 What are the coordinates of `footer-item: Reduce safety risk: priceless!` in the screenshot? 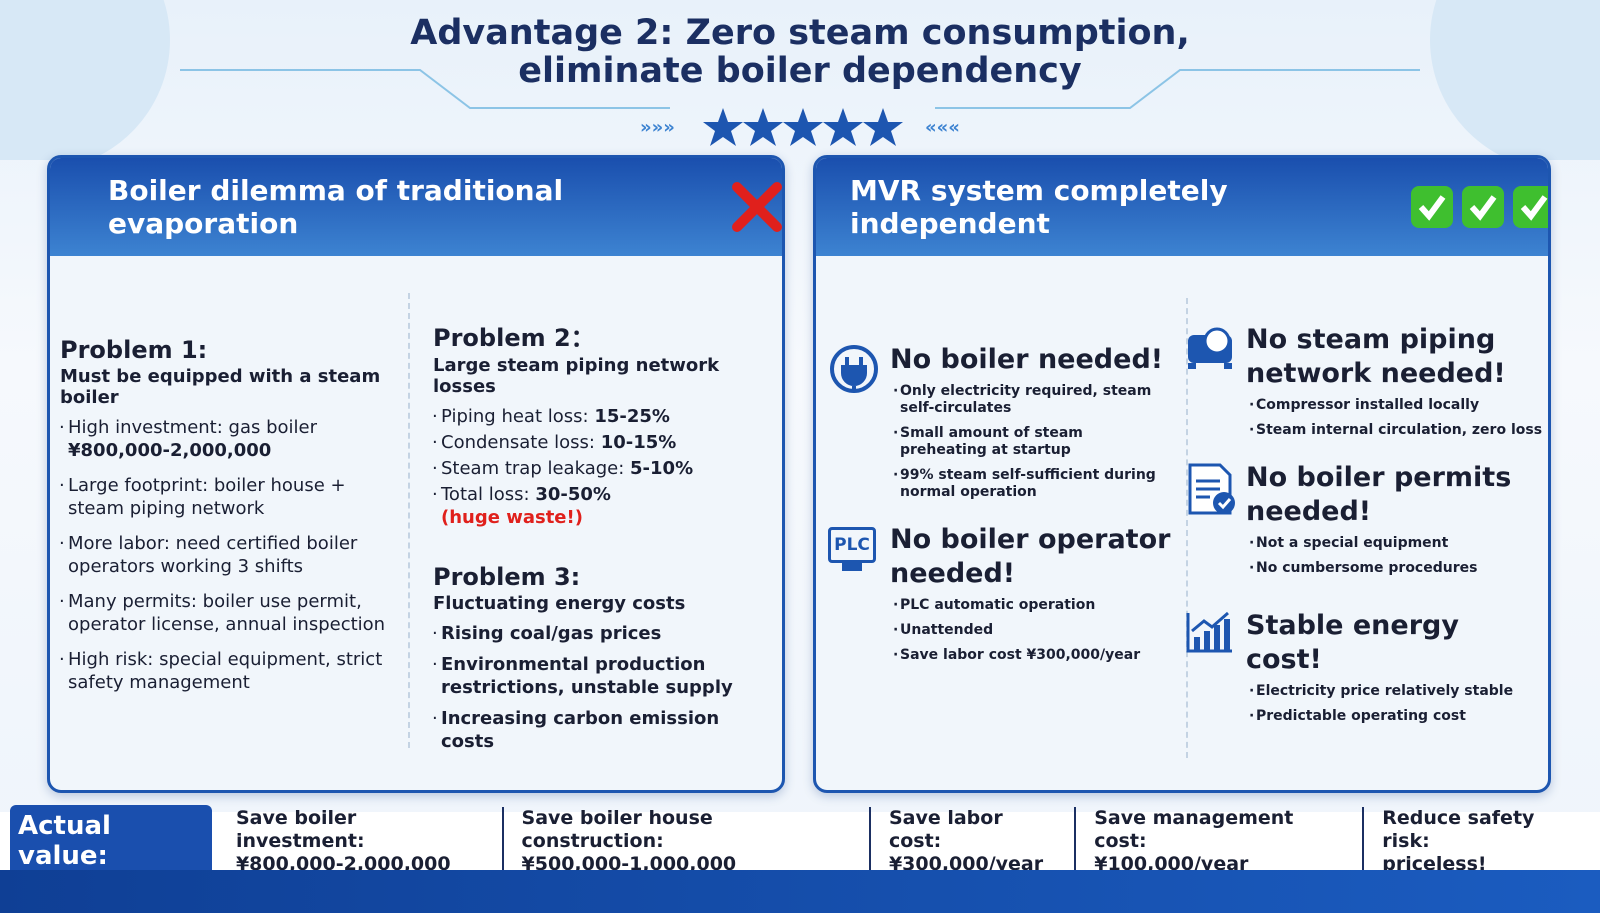 It's located at (1481, 841).